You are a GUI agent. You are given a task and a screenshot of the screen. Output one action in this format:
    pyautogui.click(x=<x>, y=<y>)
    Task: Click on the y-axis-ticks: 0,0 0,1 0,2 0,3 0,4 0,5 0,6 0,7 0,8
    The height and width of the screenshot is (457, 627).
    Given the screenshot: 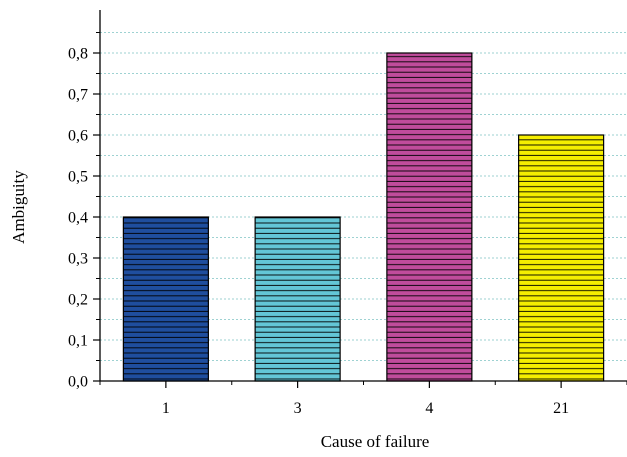 What is the action you would take?
    pyautogui.click(x=84, y=211)
    